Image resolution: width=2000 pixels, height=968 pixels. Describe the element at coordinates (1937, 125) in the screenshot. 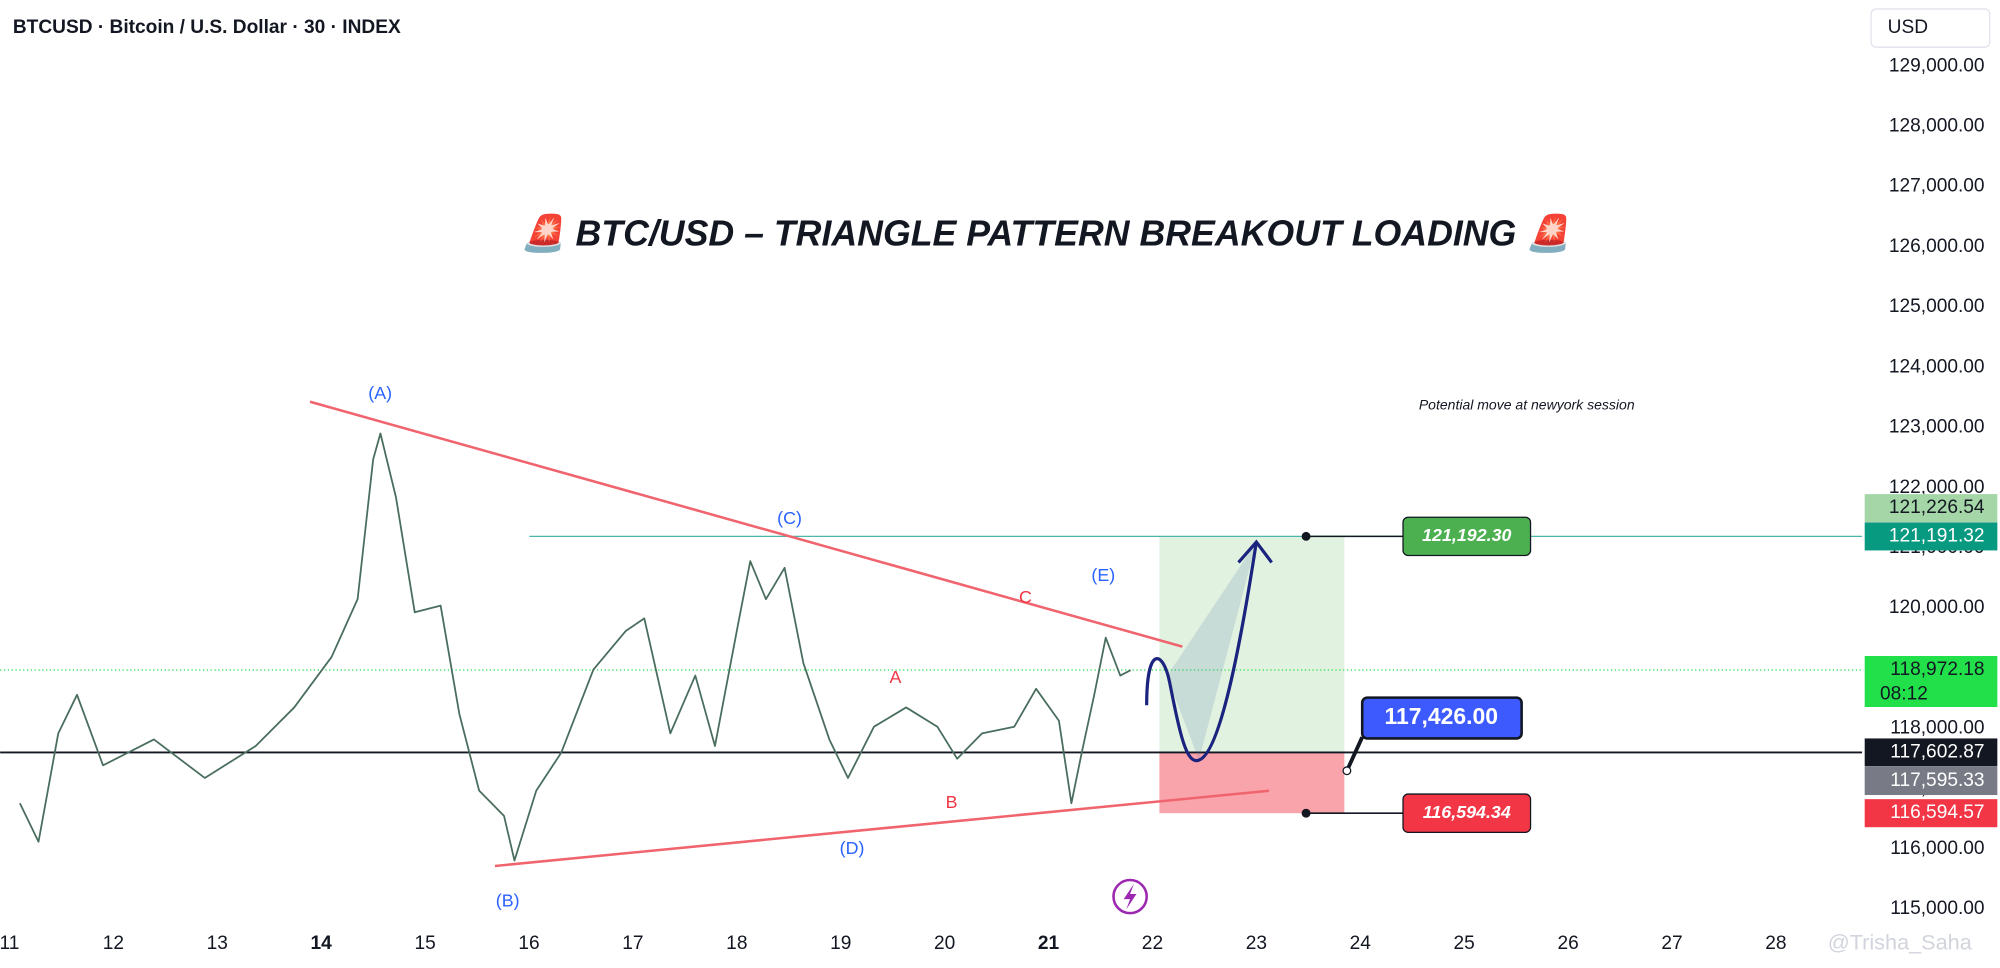

I see `y-tick-label: 128,000.00` at that location.